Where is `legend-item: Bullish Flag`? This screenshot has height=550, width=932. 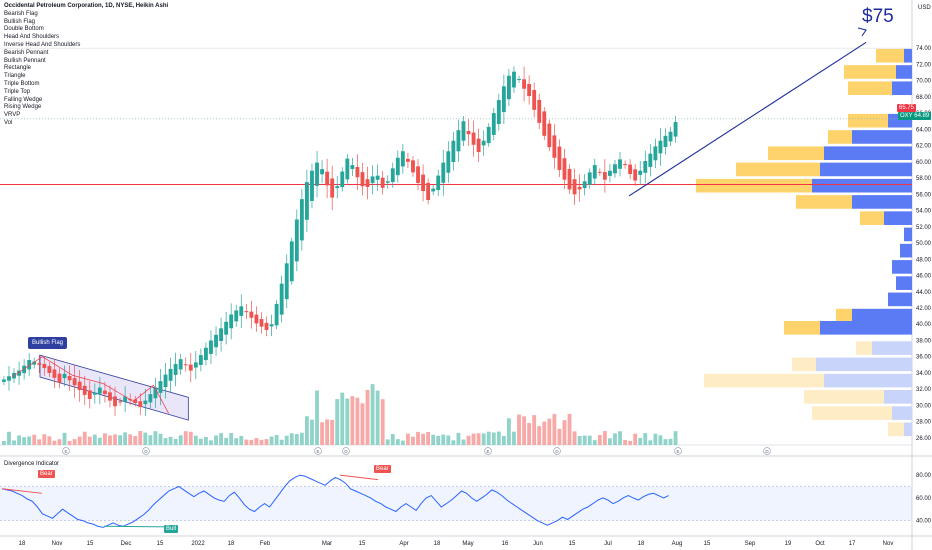
legend-item: Bullish Flag is located at coordinates (20, 21).